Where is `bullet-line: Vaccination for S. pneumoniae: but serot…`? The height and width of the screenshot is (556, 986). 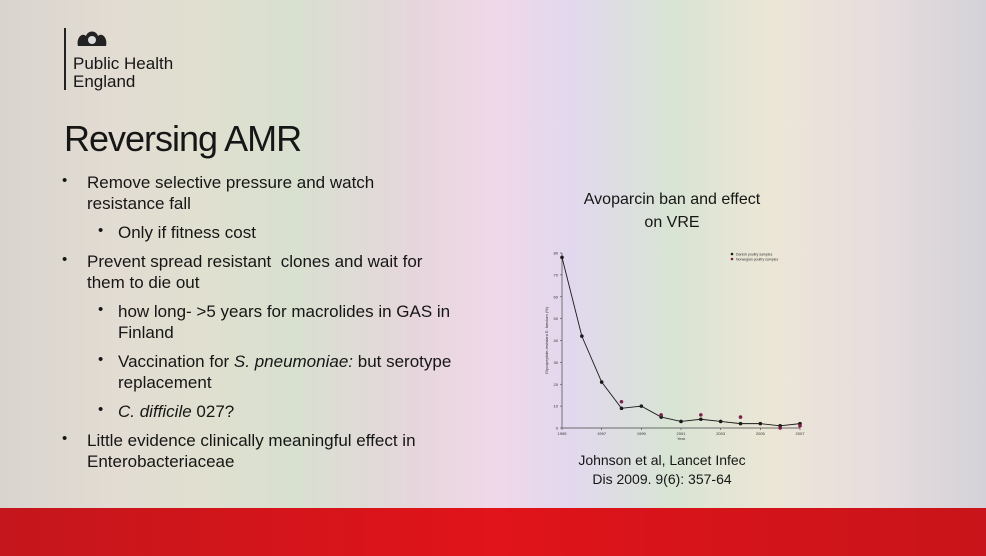 bullet-line: Vaccination for S. pneumoniae: but serot… is located at coordinates (284, 361).